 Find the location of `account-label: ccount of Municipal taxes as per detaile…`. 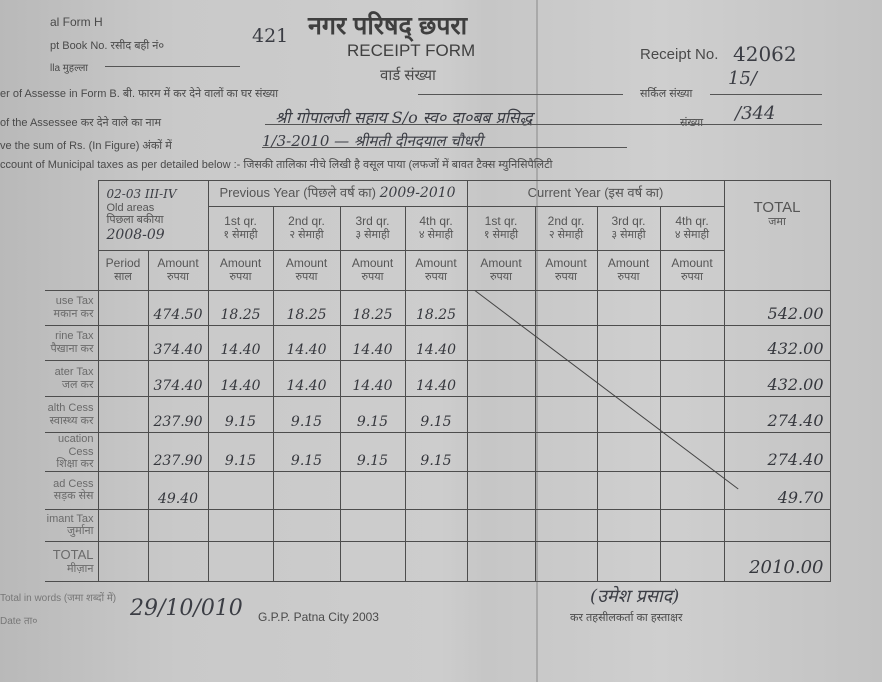

account-label: ccount of Municipal taxes as per detaile… is located at coordinates (276, 165).